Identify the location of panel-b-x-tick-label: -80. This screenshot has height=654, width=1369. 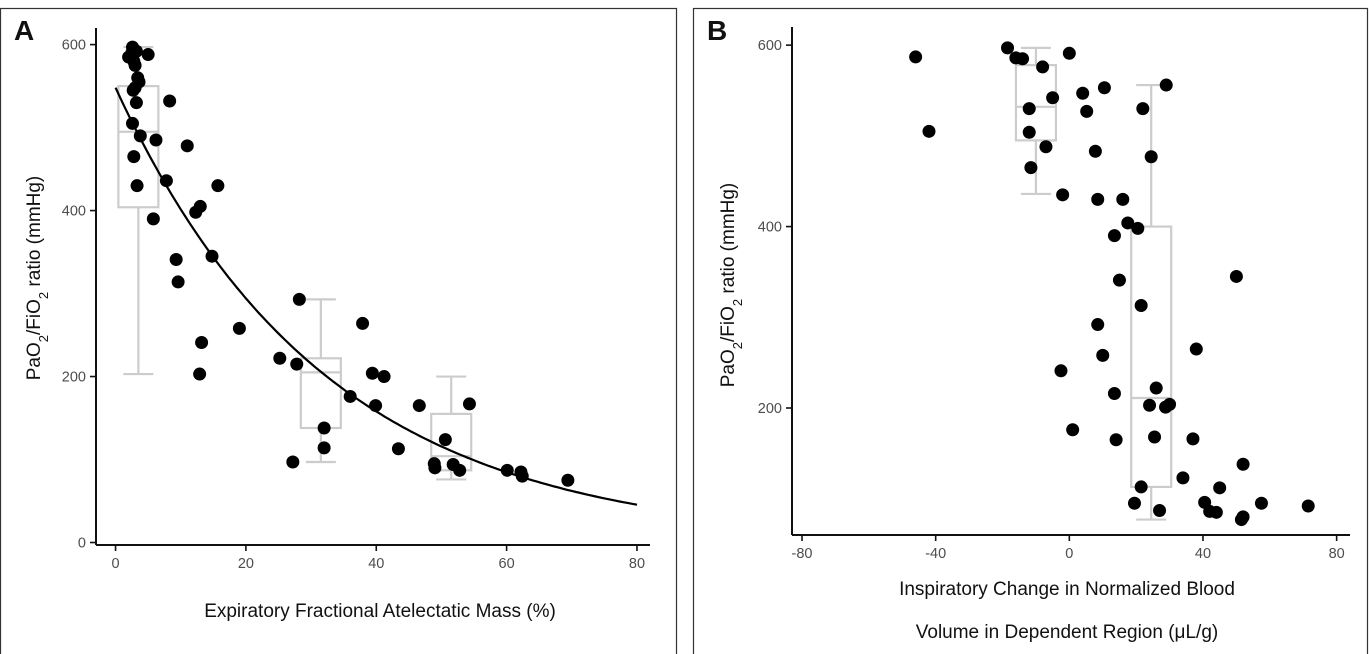
(802, 554).